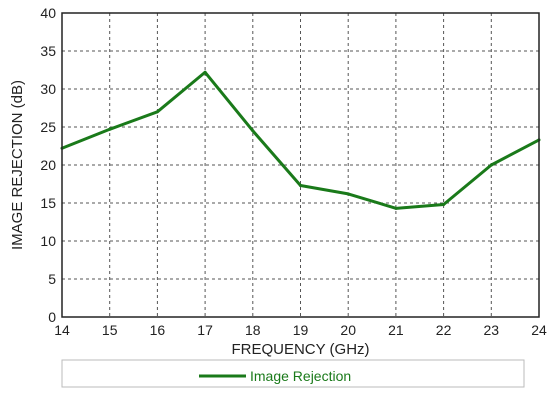 The image size is (550, 397). I want to click on y-axis-title: IMAGE REJECTION (dB), so click(17, 165).